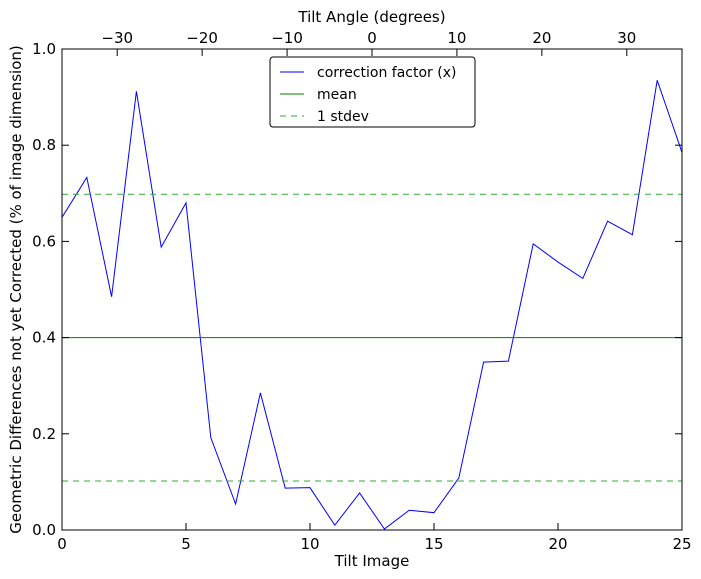 The height and width of the screenshot is (579, 701). I want to click on y-tick-label: 0.8, so click(44, 145).